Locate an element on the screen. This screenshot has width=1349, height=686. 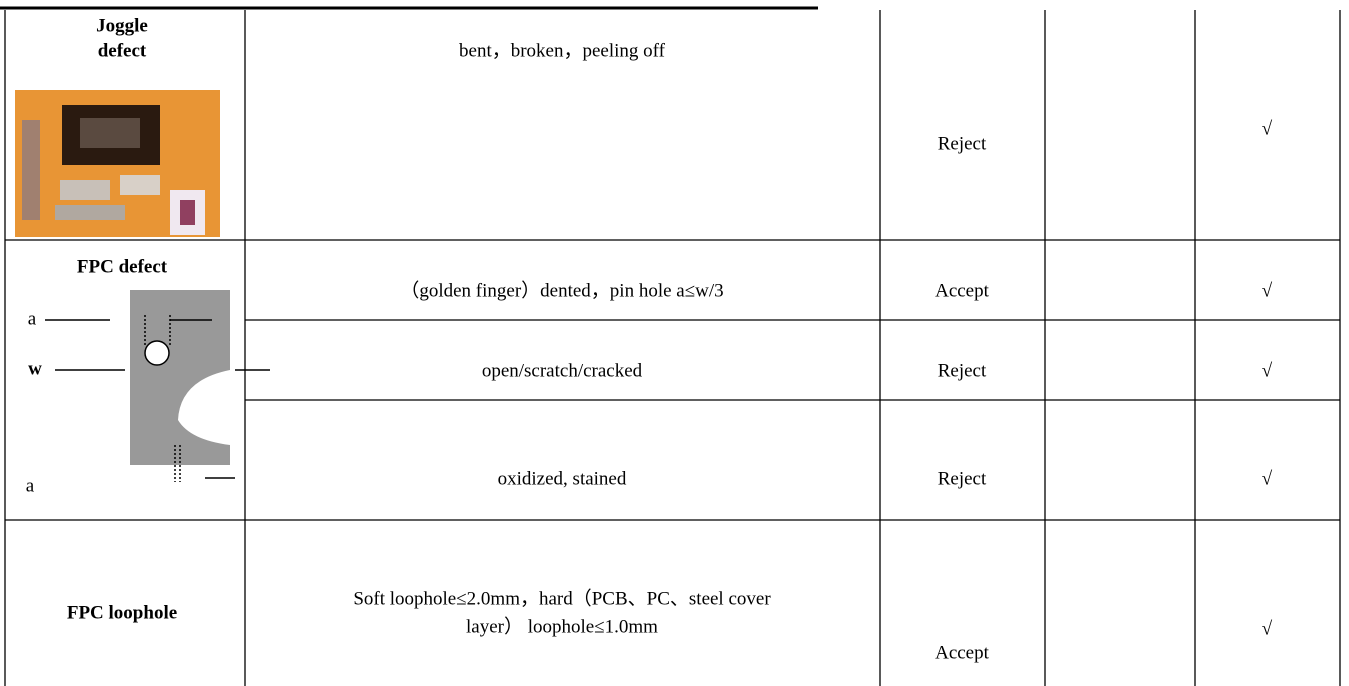
criterion: （golden finger）dented，pin hole a≤w/3 is located at coordinates (561, 290).